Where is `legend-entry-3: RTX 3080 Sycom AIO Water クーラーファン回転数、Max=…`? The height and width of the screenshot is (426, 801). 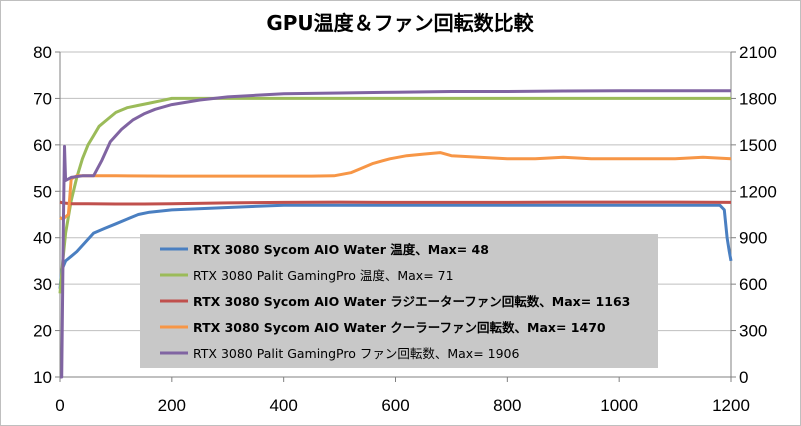 legend-entry-3: RTX 3080 Sycom AIO Water クーラーファン回転数、Max=… is located at coordinates (399, 327).